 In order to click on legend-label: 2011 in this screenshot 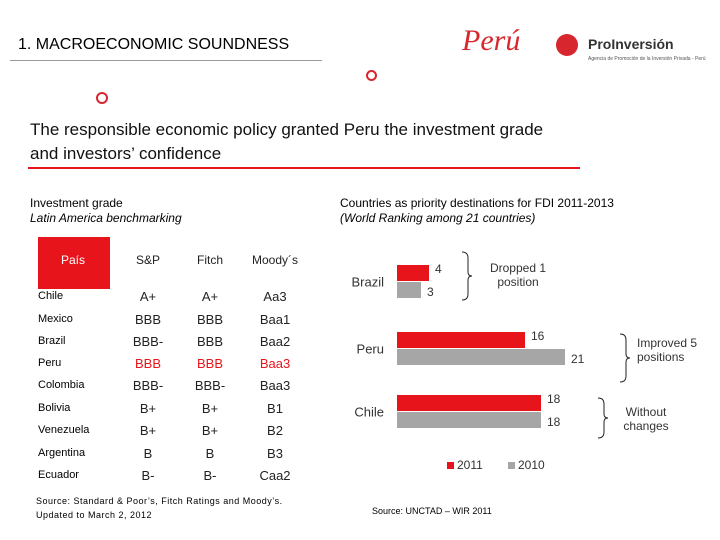, I will do `click(470, 465)`.